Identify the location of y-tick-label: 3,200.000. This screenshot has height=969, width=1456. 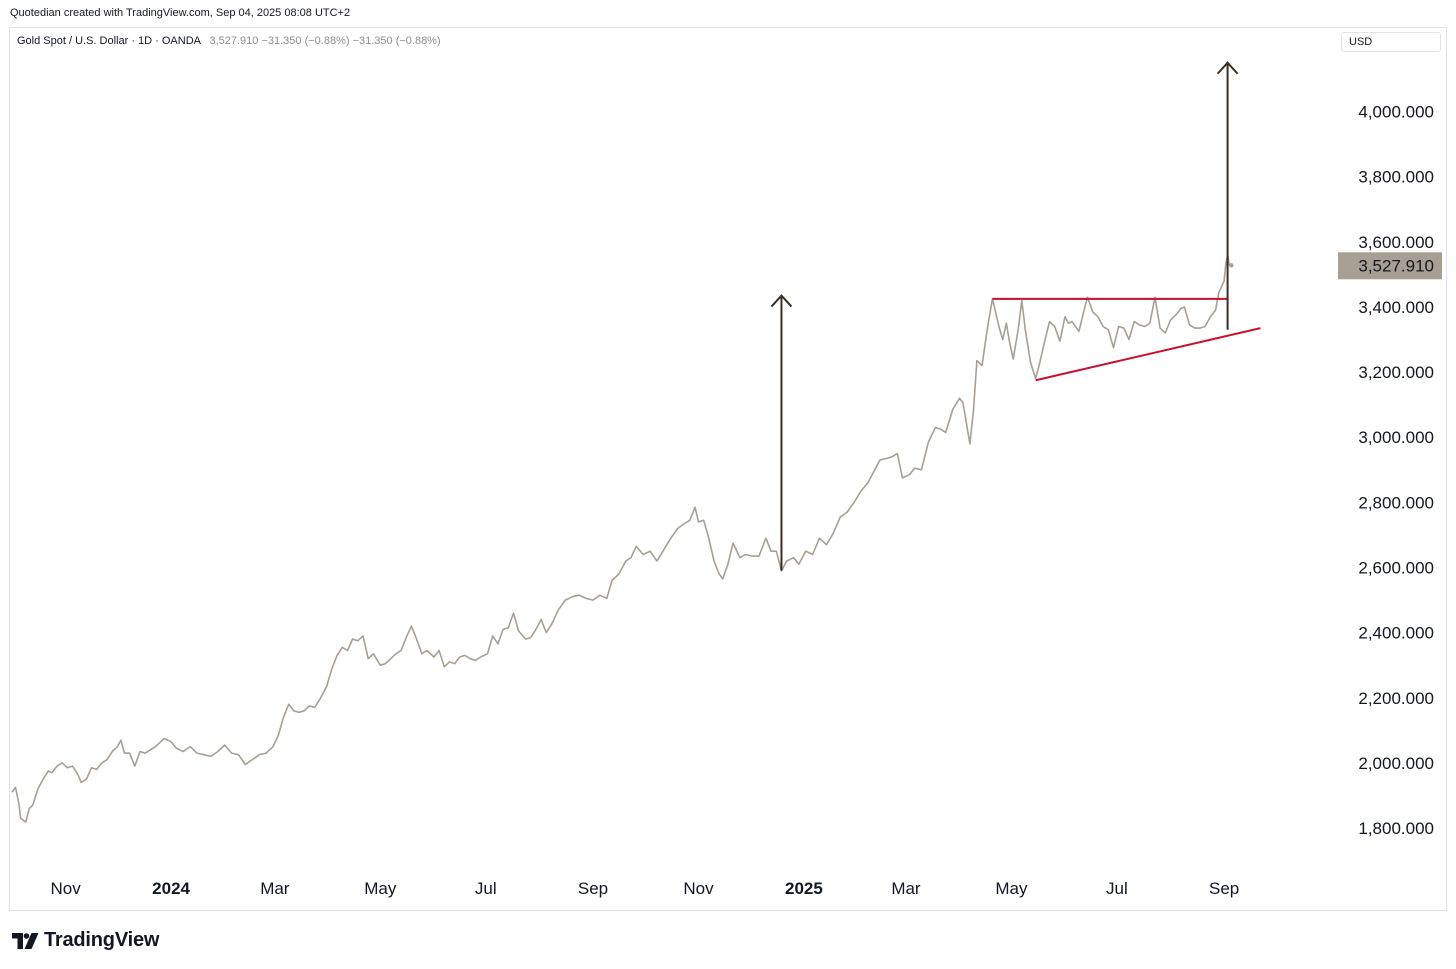
(1396, 372).